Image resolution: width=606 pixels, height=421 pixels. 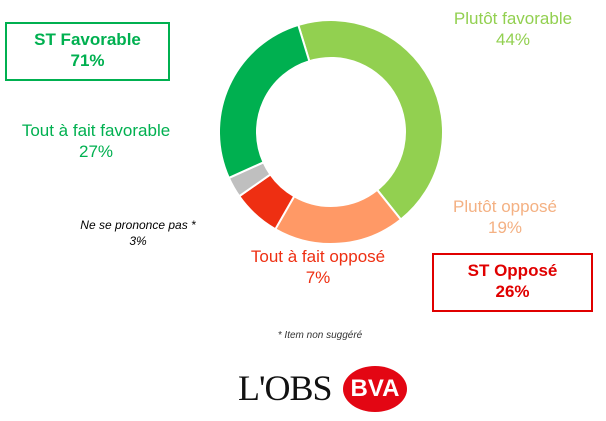 What do you see at coordinates (512, 291) in the screenshot?
I see `summary-oppose-value: 26%` at bounding box center [512, 291].